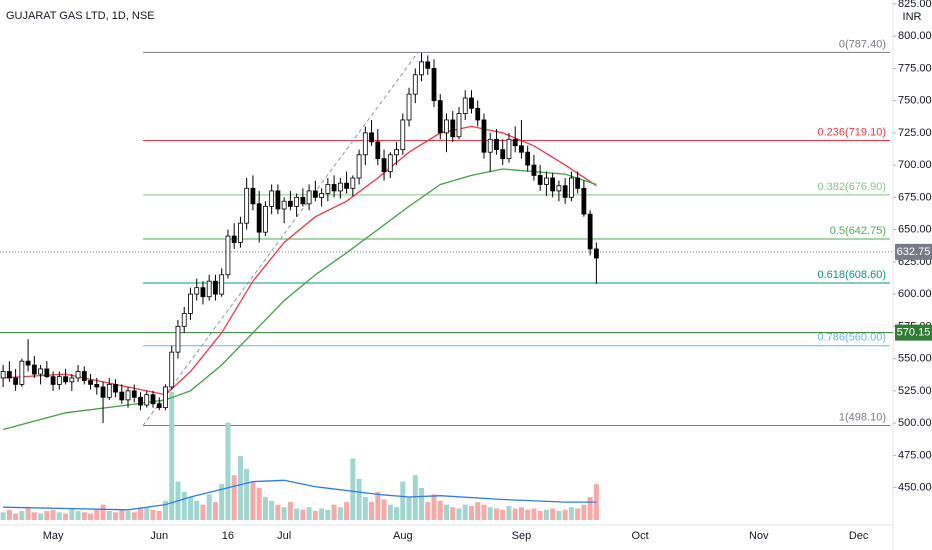 This screenshot has height=550, width=932. I want to click on y-tick-label: 675.00, so click(915, 197).